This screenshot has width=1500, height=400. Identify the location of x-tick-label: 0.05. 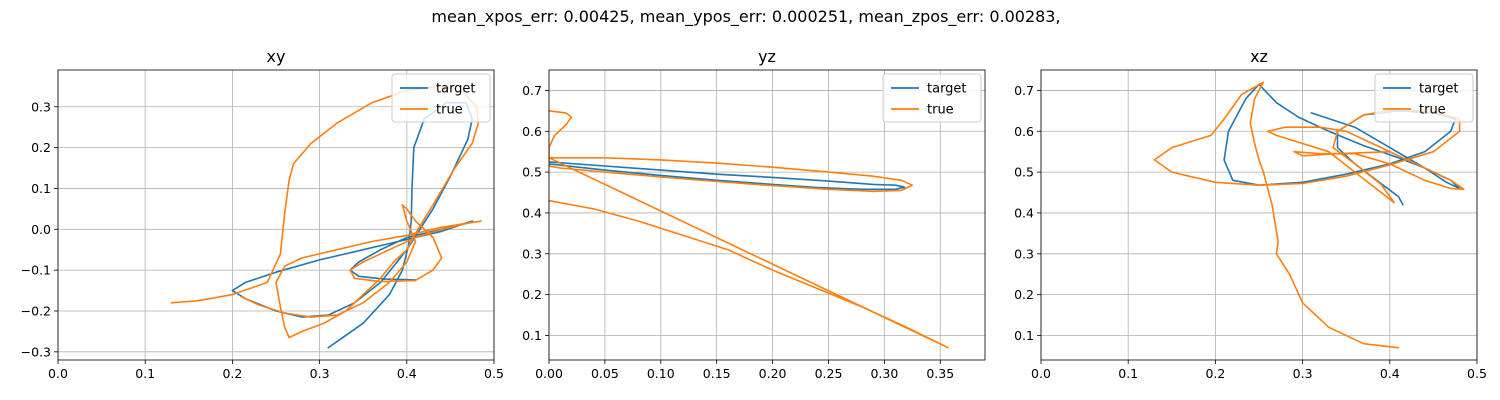
(605, 373).